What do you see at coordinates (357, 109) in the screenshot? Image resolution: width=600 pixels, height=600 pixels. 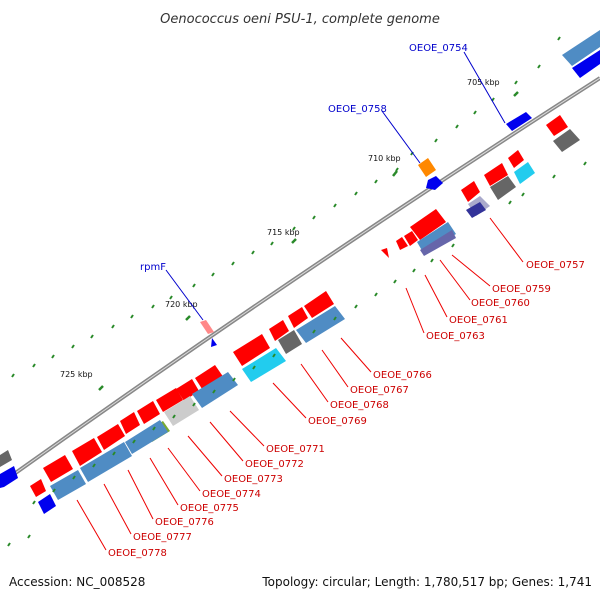 I see `gene-label-oeoe-0758: OEOE_0758` at bounding box center [357, 109].